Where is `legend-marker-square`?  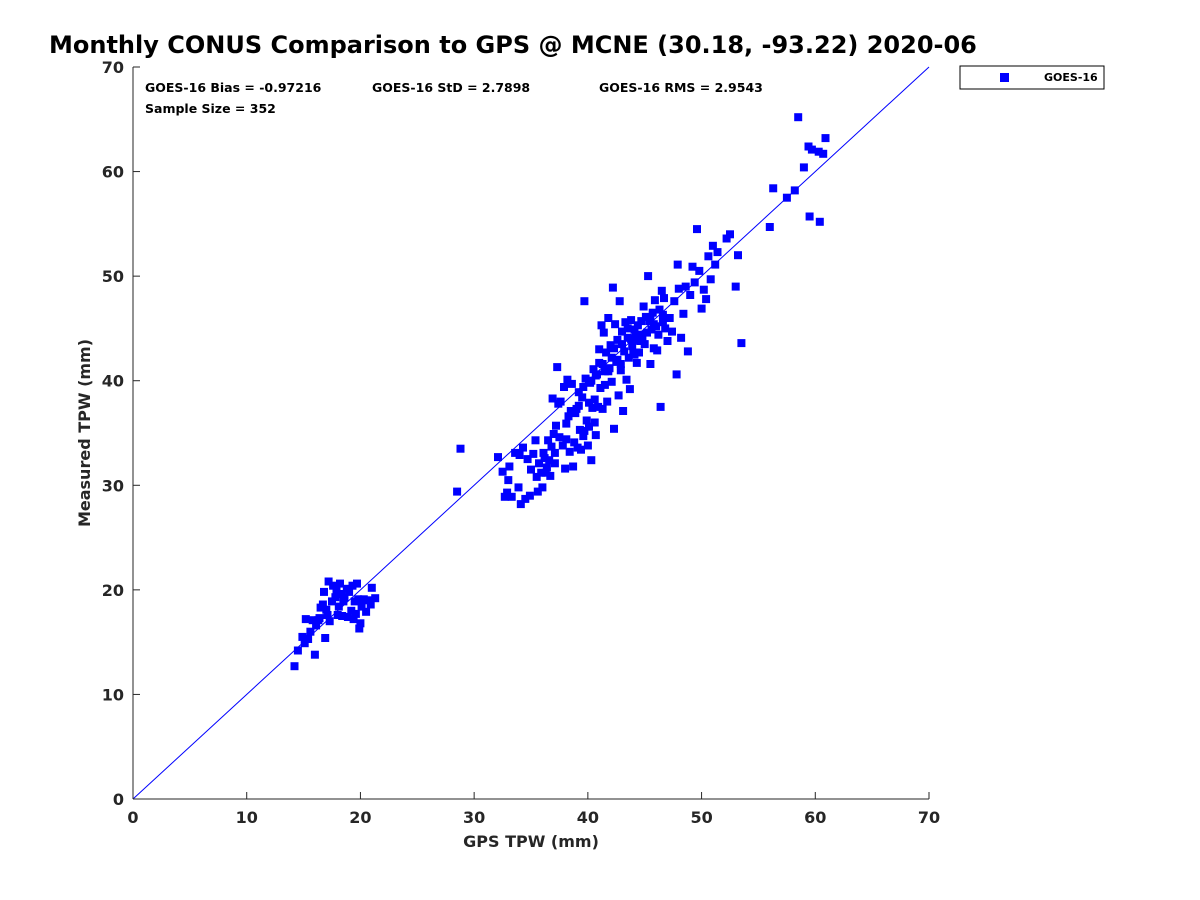 legend-marker-square is located at coordinates (1004, 77).